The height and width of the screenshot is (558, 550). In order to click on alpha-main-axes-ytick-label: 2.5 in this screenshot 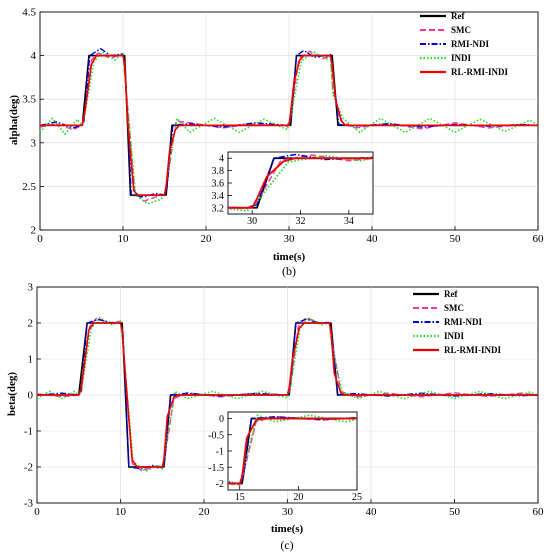, I will do `click(29, 187)`.